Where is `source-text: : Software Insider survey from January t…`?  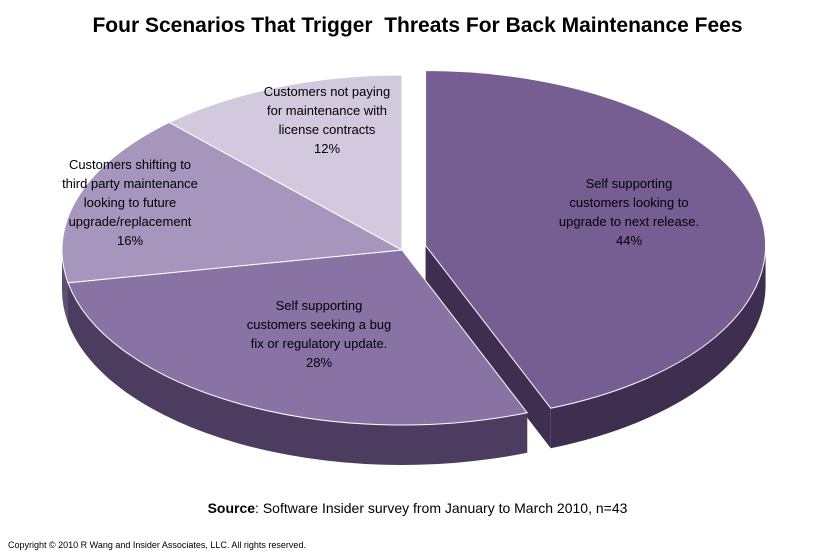 source-text: : Software Insider survey from January t… is located at coordinates (441, 508).